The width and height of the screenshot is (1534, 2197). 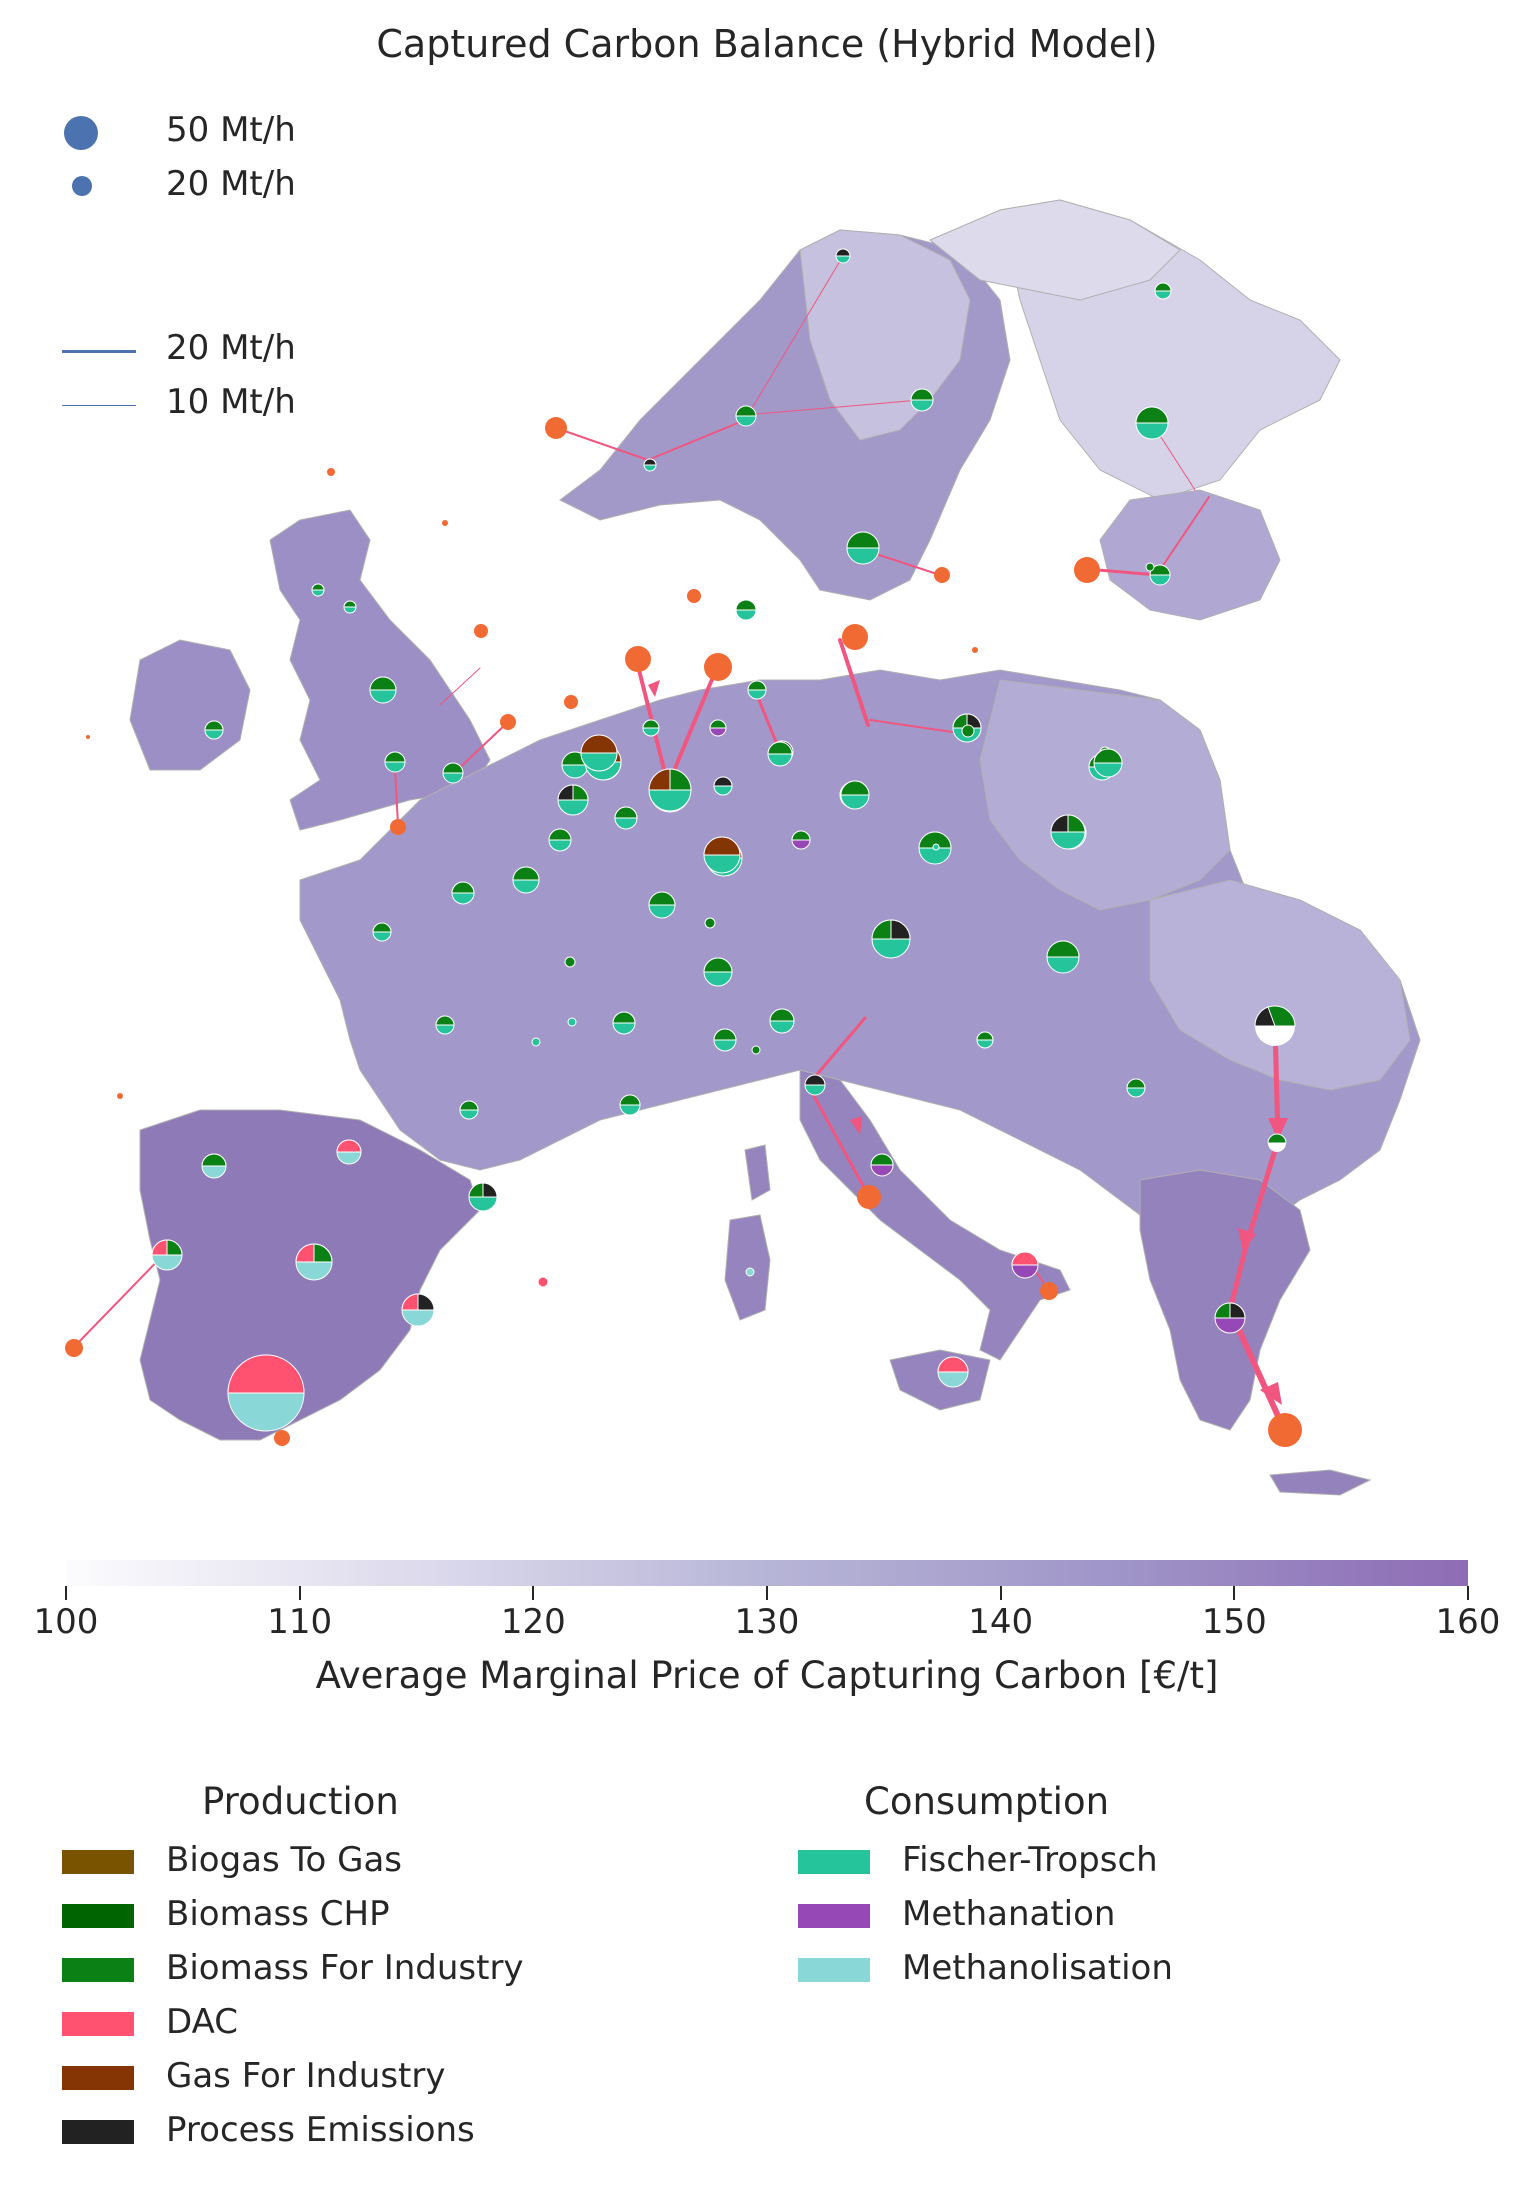 I want to click on production-title: Production, so click(x=300, y=1801).